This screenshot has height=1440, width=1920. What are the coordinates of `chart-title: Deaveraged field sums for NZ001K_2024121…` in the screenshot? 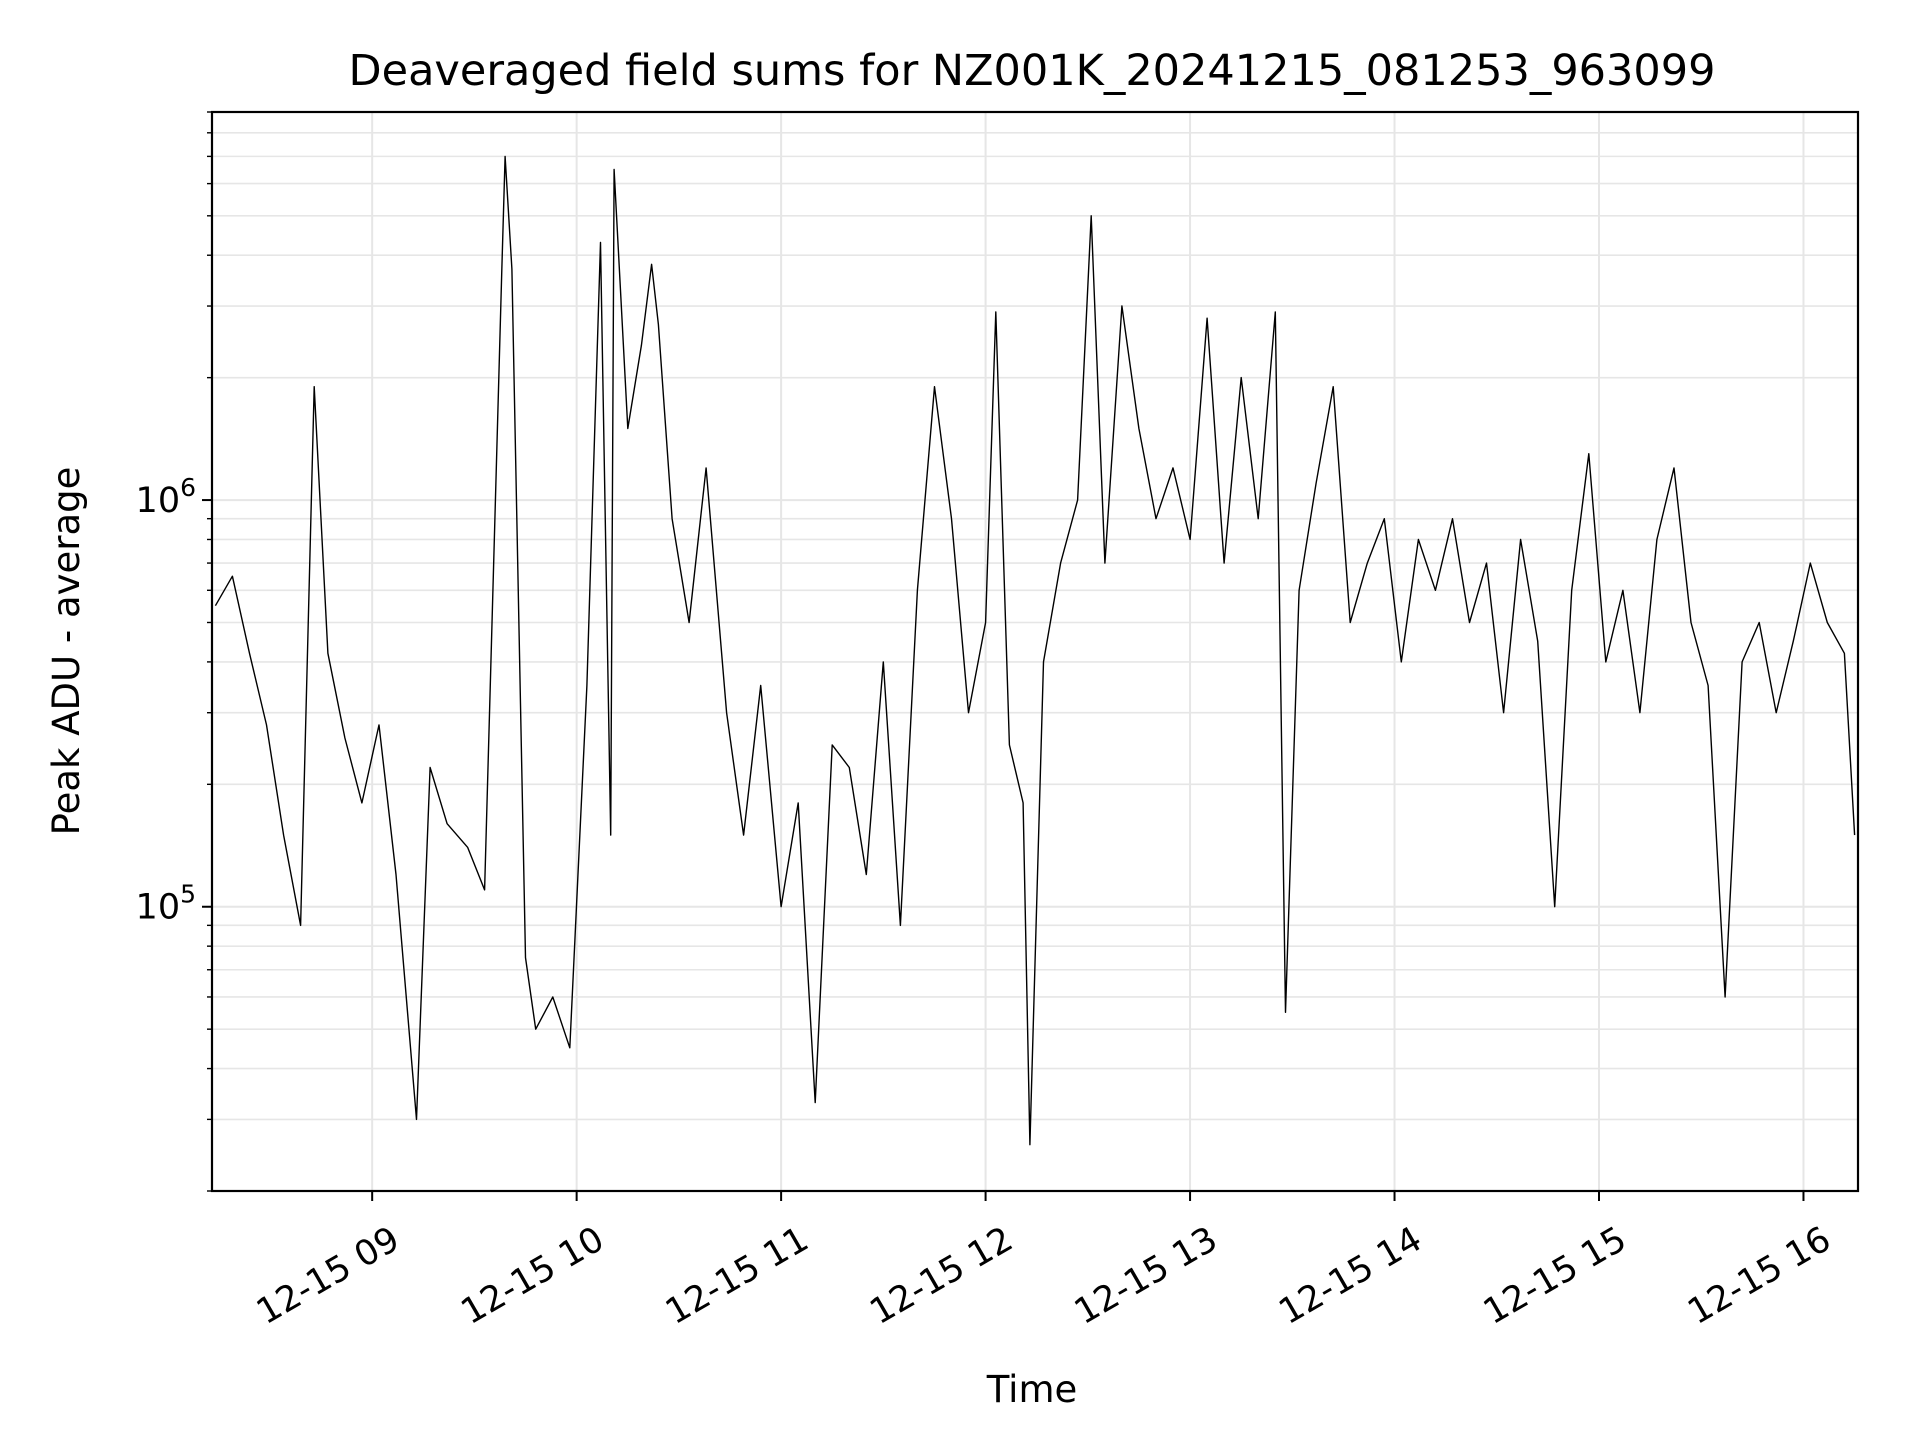 It's located at (1032, 71).